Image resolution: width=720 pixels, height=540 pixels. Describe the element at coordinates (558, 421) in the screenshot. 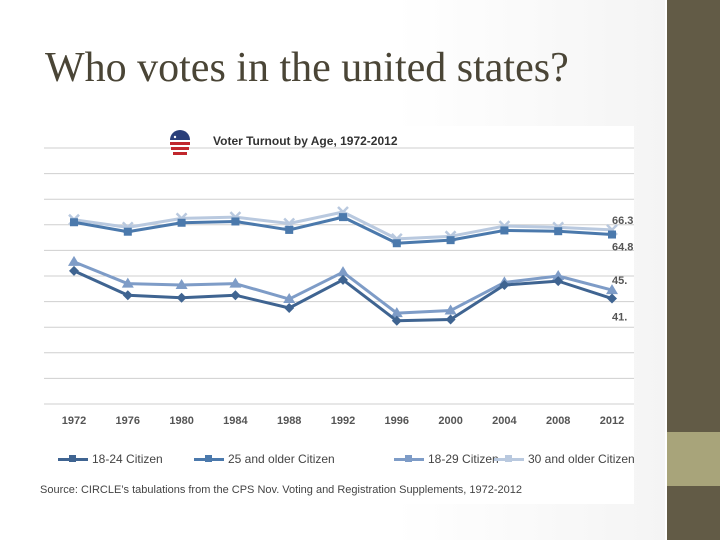

I see `x-tick-label: 2008` at that location.